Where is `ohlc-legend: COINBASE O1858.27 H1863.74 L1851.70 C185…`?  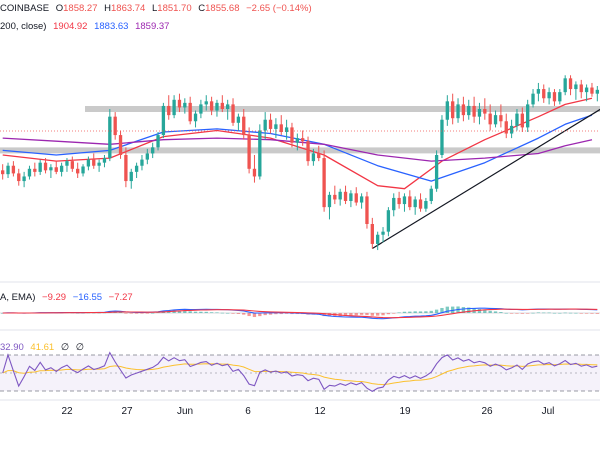
ohlc-legend: COINBASE O1858.27 H1863.74 L1851.70 C185… is located at coordinates (156, 8).